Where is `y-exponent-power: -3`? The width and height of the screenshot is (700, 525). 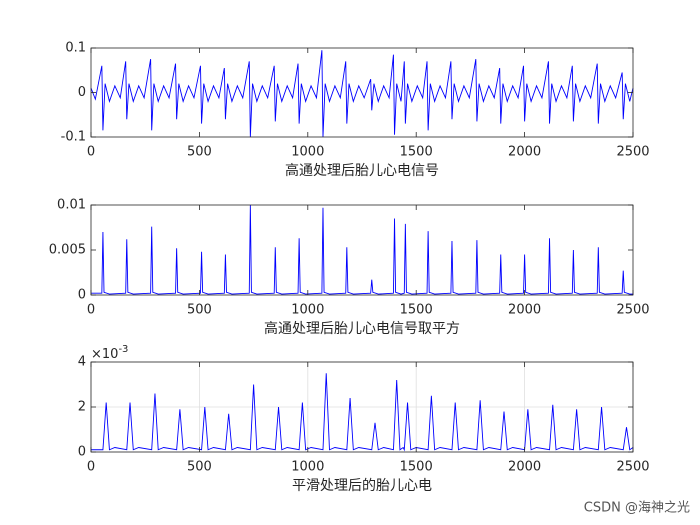
y-exponent-power: -3 is located at coordinates (123, 349).